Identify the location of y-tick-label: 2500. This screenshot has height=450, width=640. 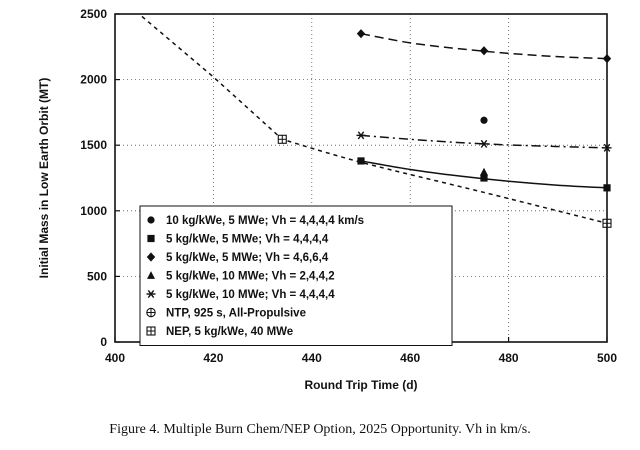
(93, 14).